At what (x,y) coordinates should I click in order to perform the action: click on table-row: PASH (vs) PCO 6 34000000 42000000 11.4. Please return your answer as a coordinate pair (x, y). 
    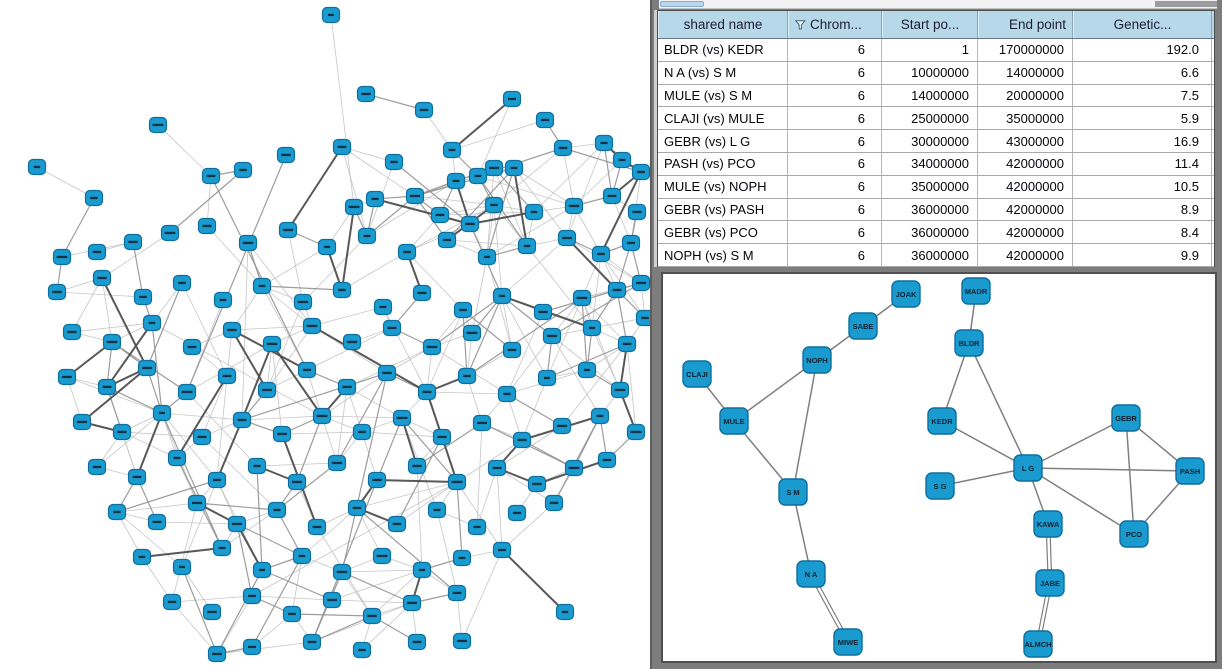
    Looking at the image, I should click on (936, 164).